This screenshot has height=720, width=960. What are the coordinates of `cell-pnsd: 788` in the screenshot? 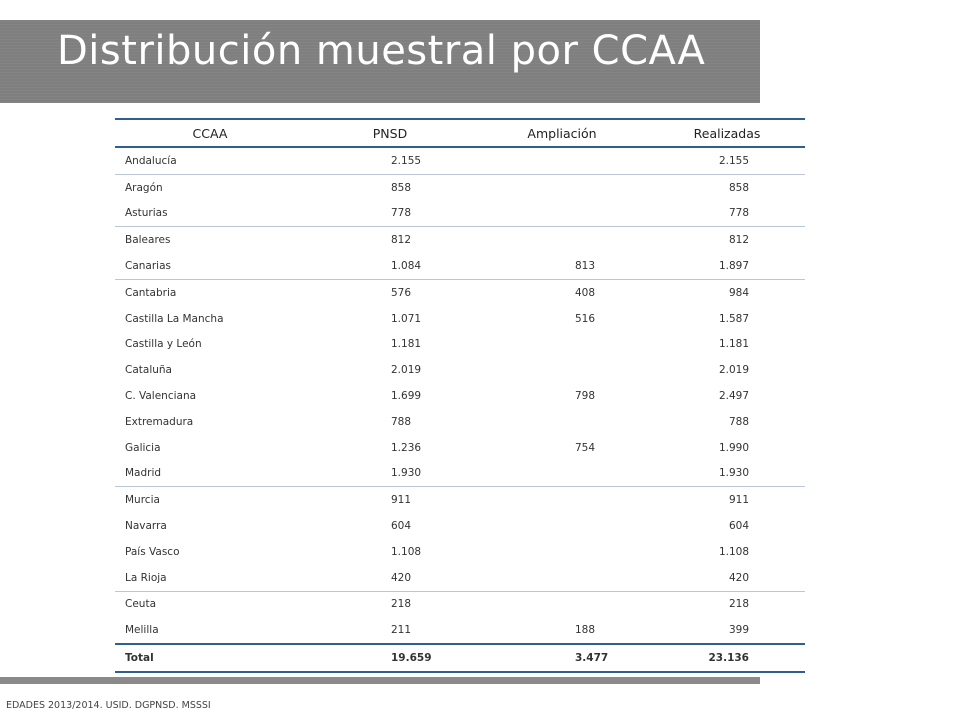 It's located at (401, 421).